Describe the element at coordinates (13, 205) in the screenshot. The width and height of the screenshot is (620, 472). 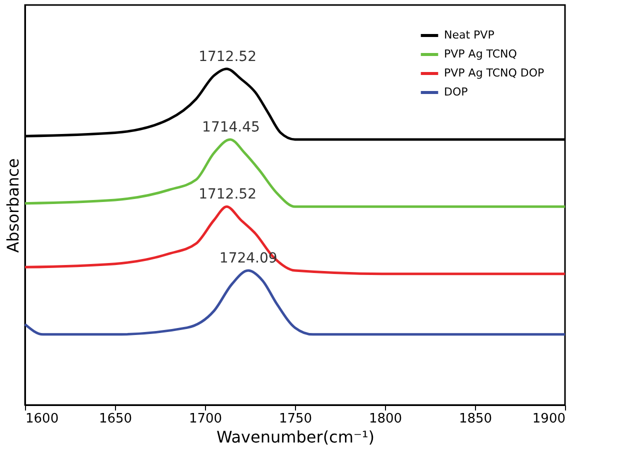
I see `y-axis-title: Absorbance` at that location.